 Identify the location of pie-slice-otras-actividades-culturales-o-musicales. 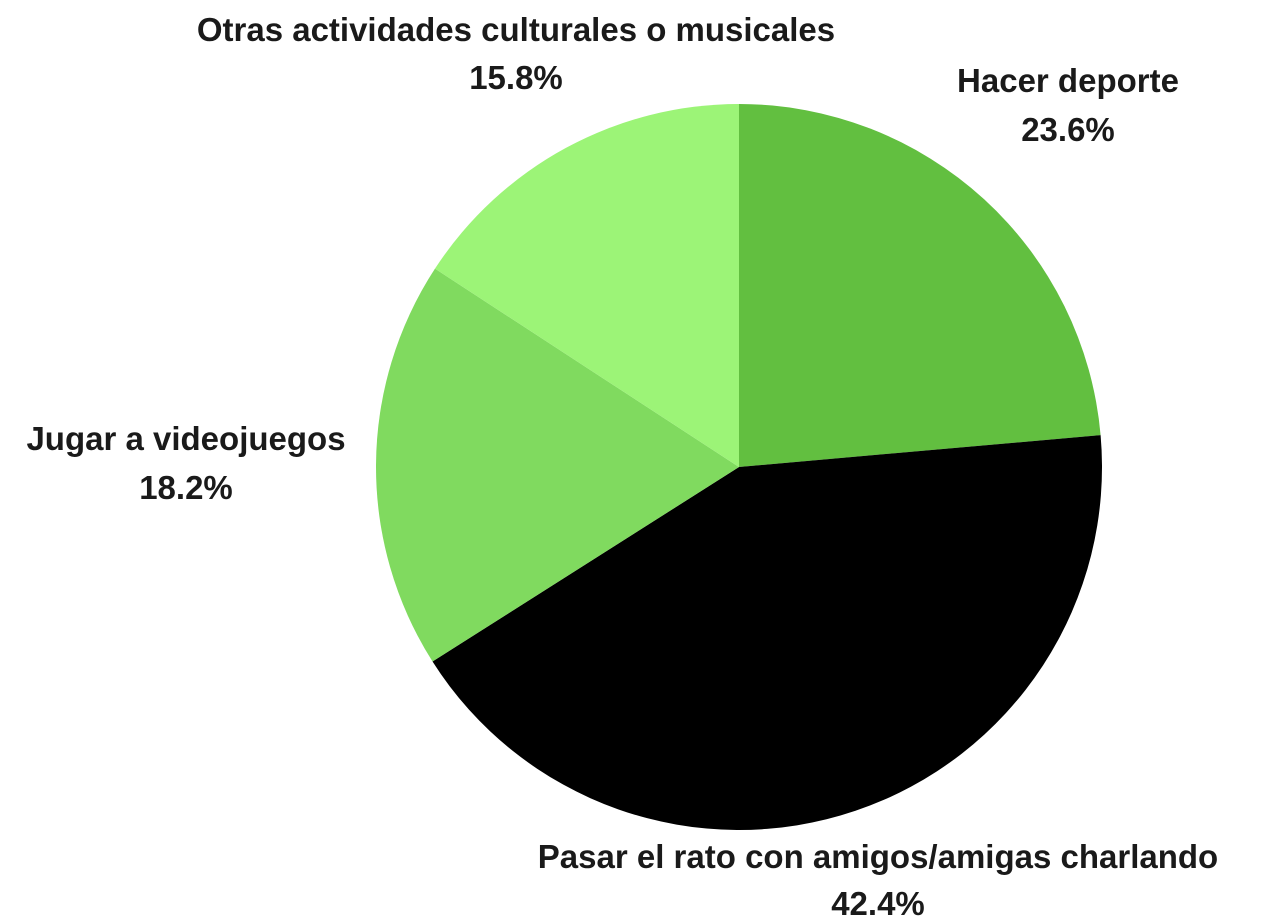
(586, 285).